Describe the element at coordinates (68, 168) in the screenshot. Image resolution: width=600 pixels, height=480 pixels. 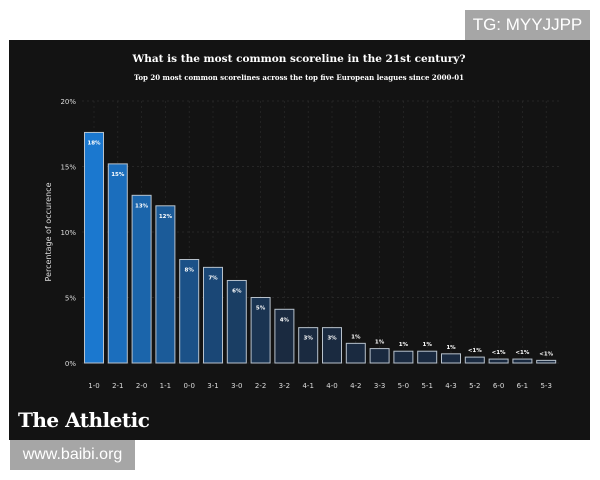
I see `y-tick-label: 15%` at that location.